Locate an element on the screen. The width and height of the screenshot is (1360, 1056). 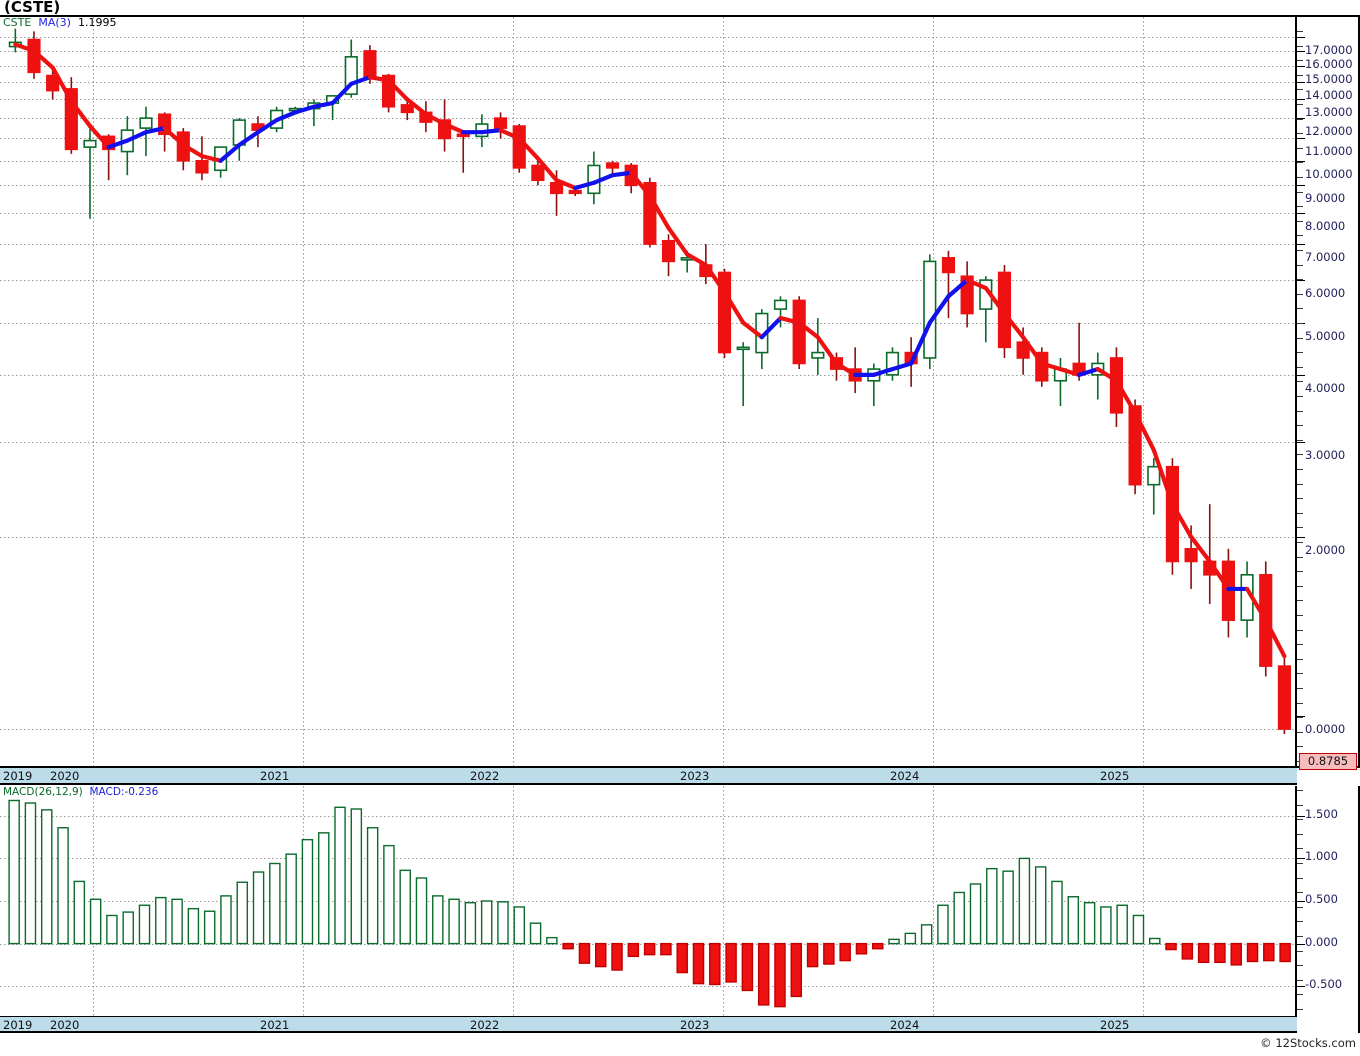
price-axis-tick-label: 13.0000 is located at coordinates (1329, 112).